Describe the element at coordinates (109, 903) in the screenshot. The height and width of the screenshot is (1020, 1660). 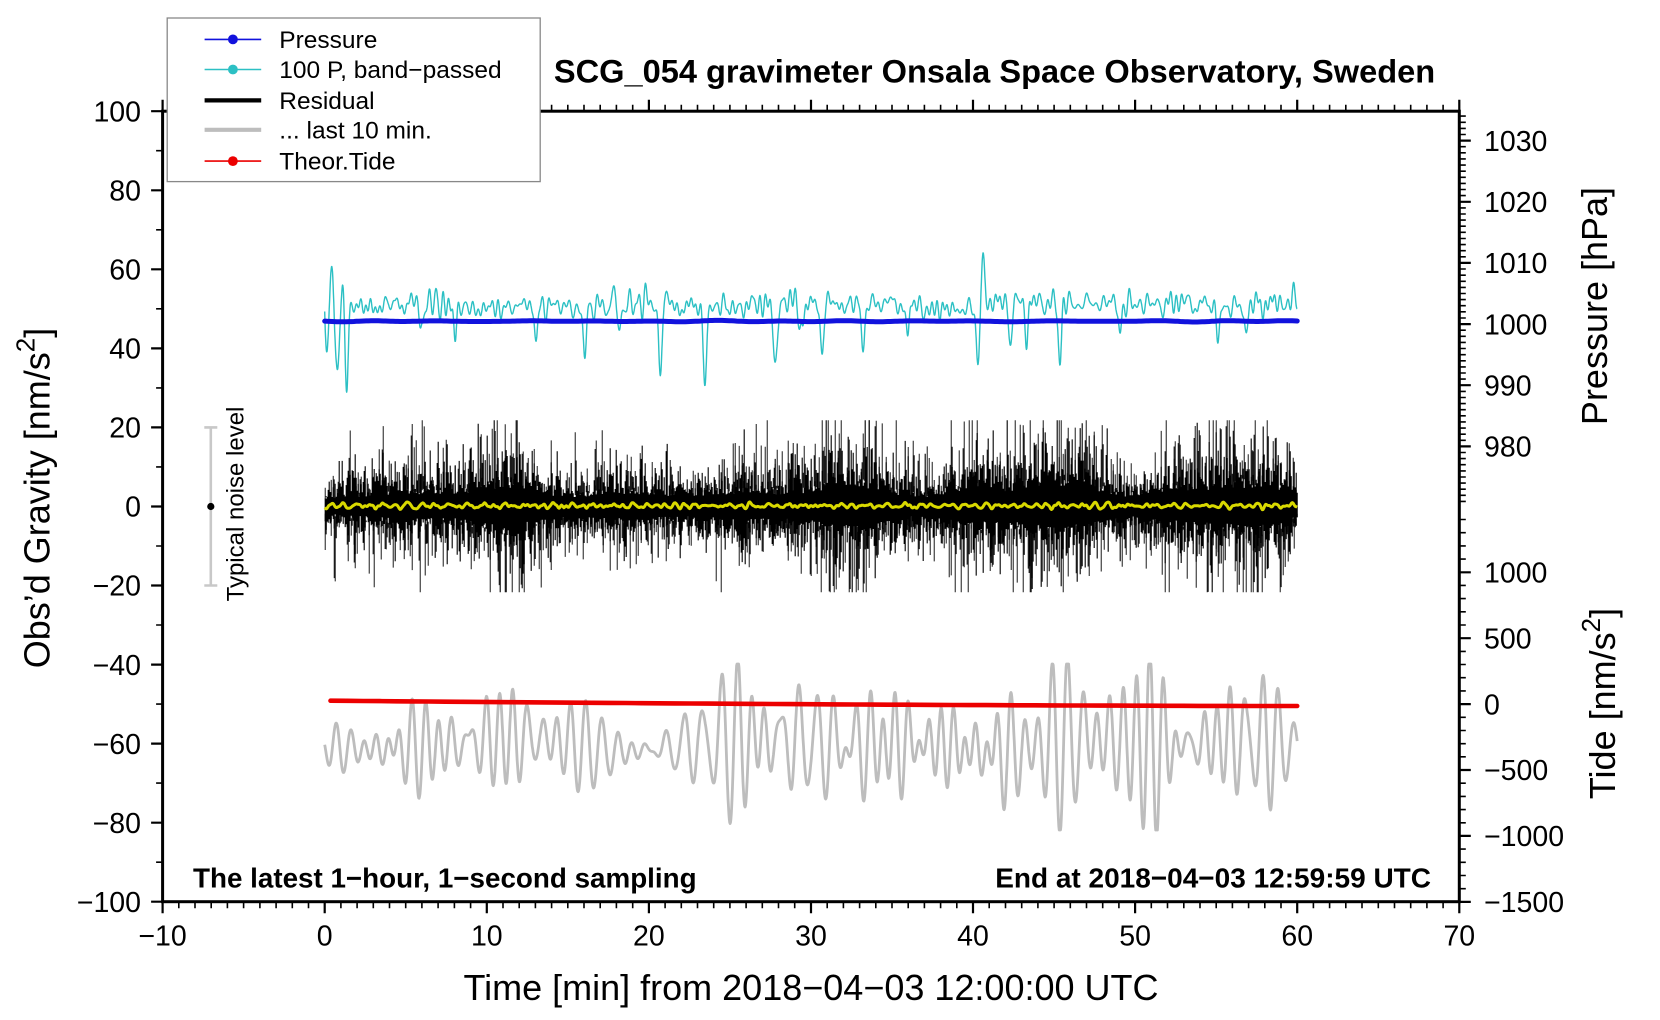
I see `svg-text: −100` at that location.